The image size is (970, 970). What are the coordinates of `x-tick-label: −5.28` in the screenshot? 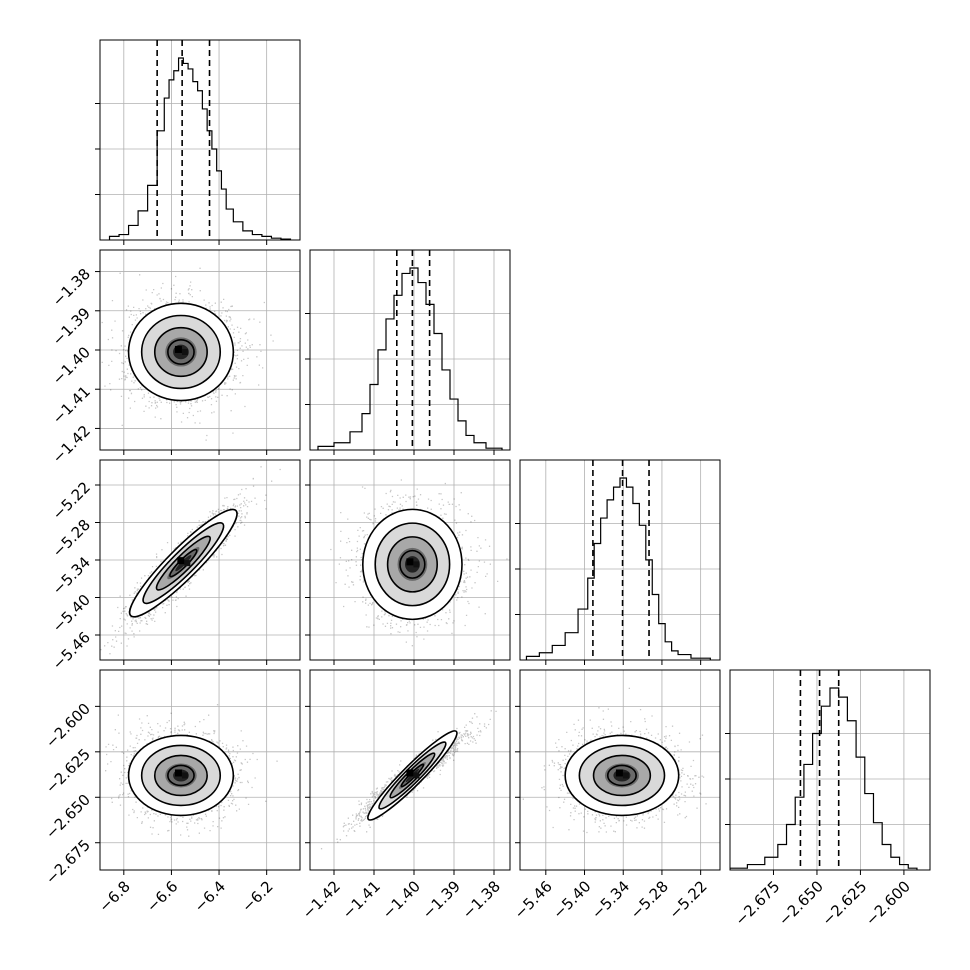 It's located at (649, 899).